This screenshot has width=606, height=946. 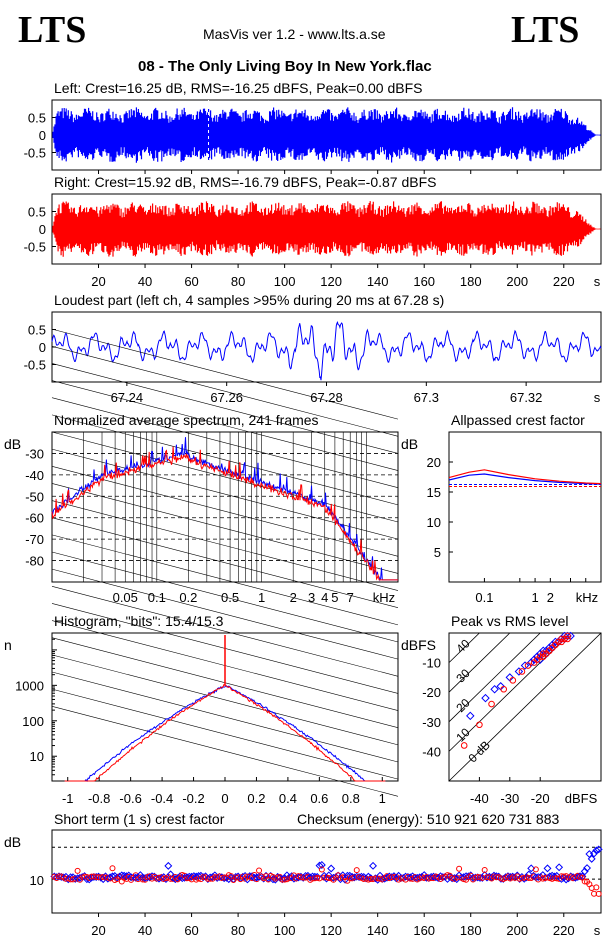 What do you see at coordinates (139, 621) in the screenshot?
I see `histogram-title: Histogram, "bits": 15.4/15.3` at bounding box center [139, 621].